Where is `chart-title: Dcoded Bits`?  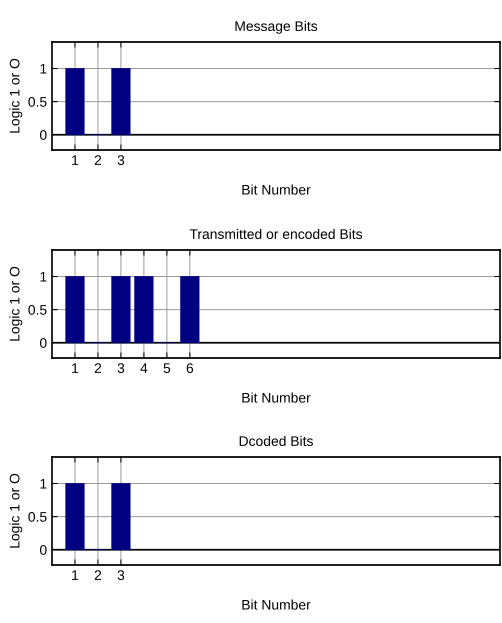 chart-title: Dcoded Bits is located at coordinates (276, 441).